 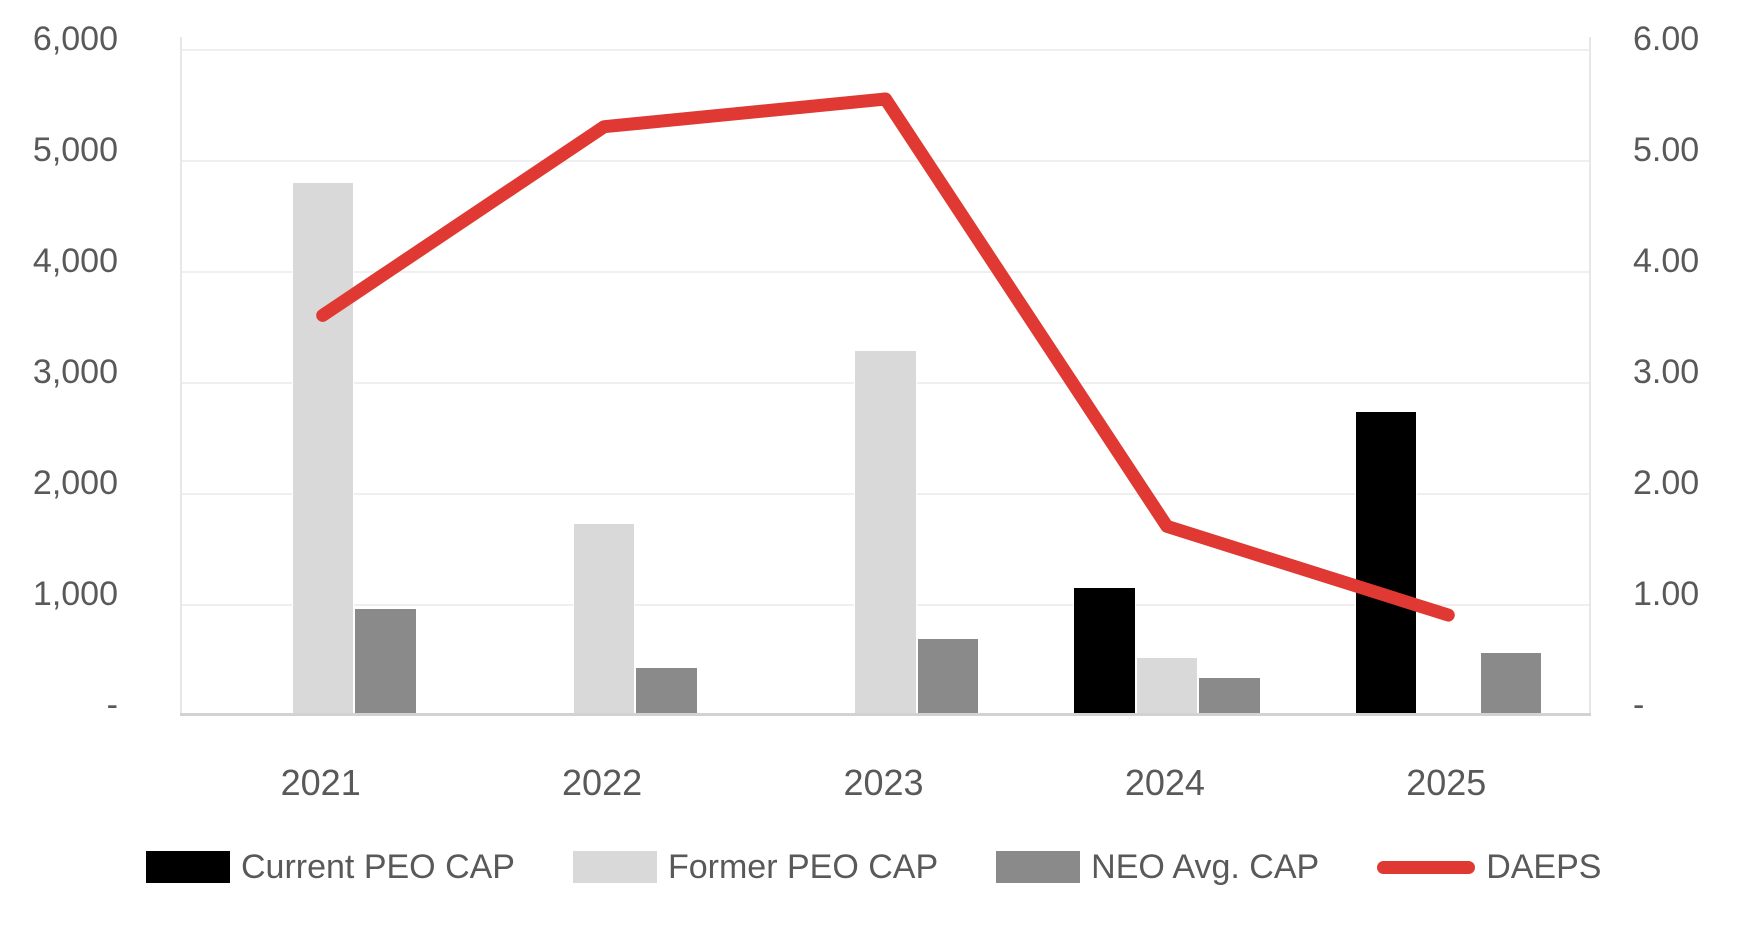 What do you see at coordinates (1164, 782) in the screenshot?
I see `x-axis-tick-label-2024: 2024` at bounding box center [1164, 782].